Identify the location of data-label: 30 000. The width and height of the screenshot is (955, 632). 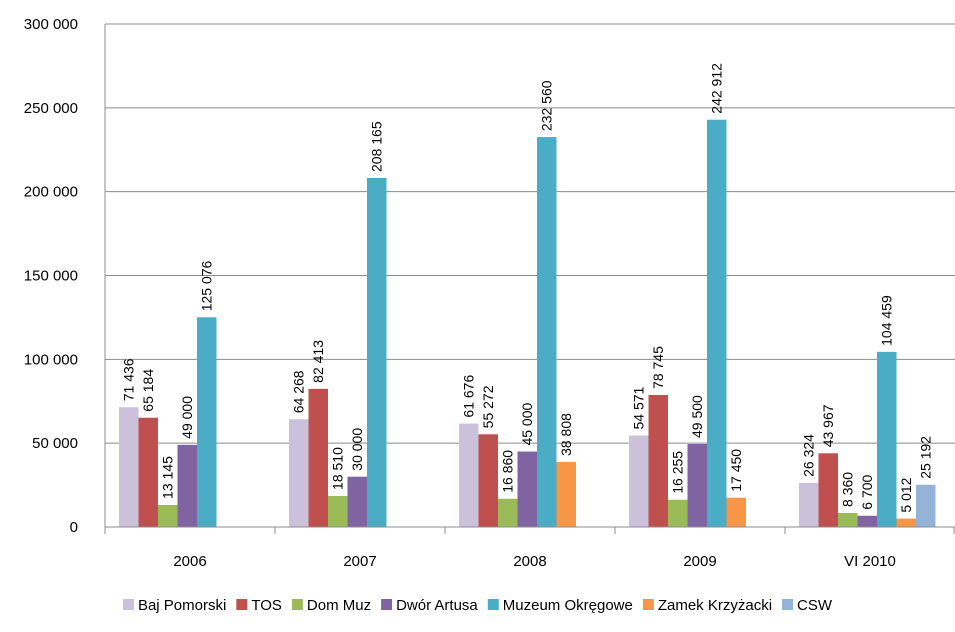
(357, 449).